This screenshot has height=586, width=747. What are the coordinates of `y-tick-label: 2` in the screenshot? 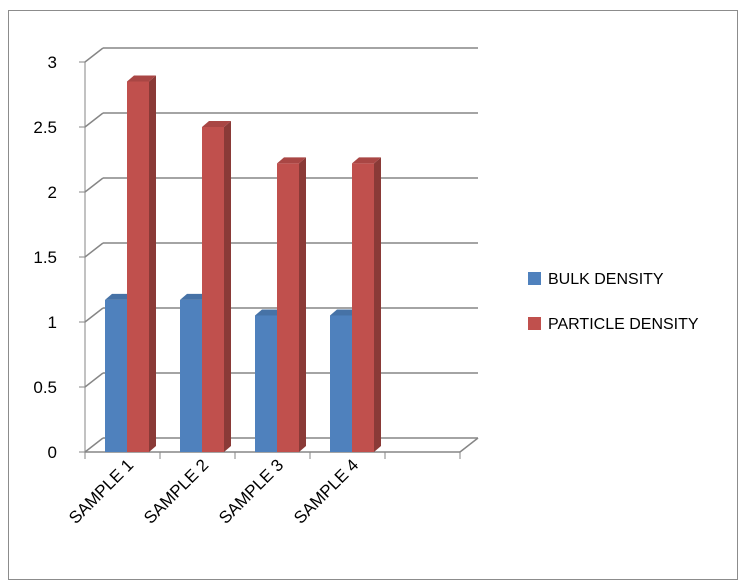 It's located at (52, 192).